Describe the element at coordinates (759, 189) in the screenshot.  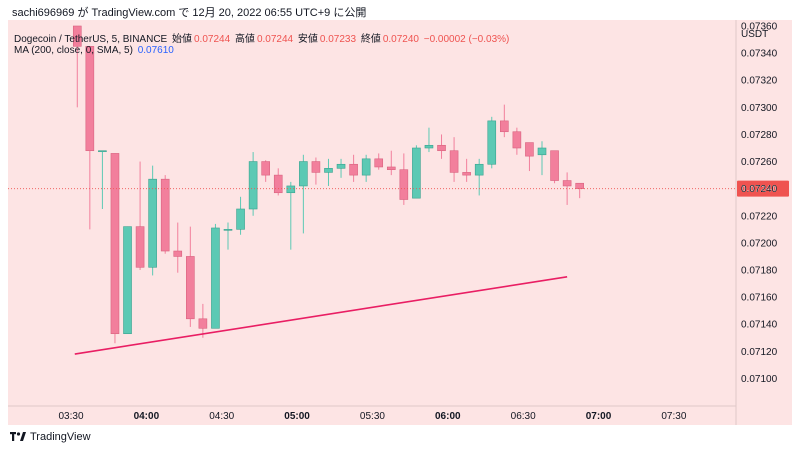
I see `price-tick-label: 0.07240` at that location.